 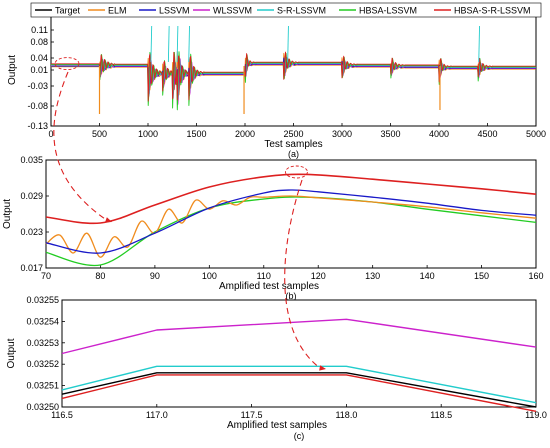 What do you see at coordinates (42, 321) in the screenshot?
I see `y-tick-label: 0.03254` at bounding box center [42, 321].